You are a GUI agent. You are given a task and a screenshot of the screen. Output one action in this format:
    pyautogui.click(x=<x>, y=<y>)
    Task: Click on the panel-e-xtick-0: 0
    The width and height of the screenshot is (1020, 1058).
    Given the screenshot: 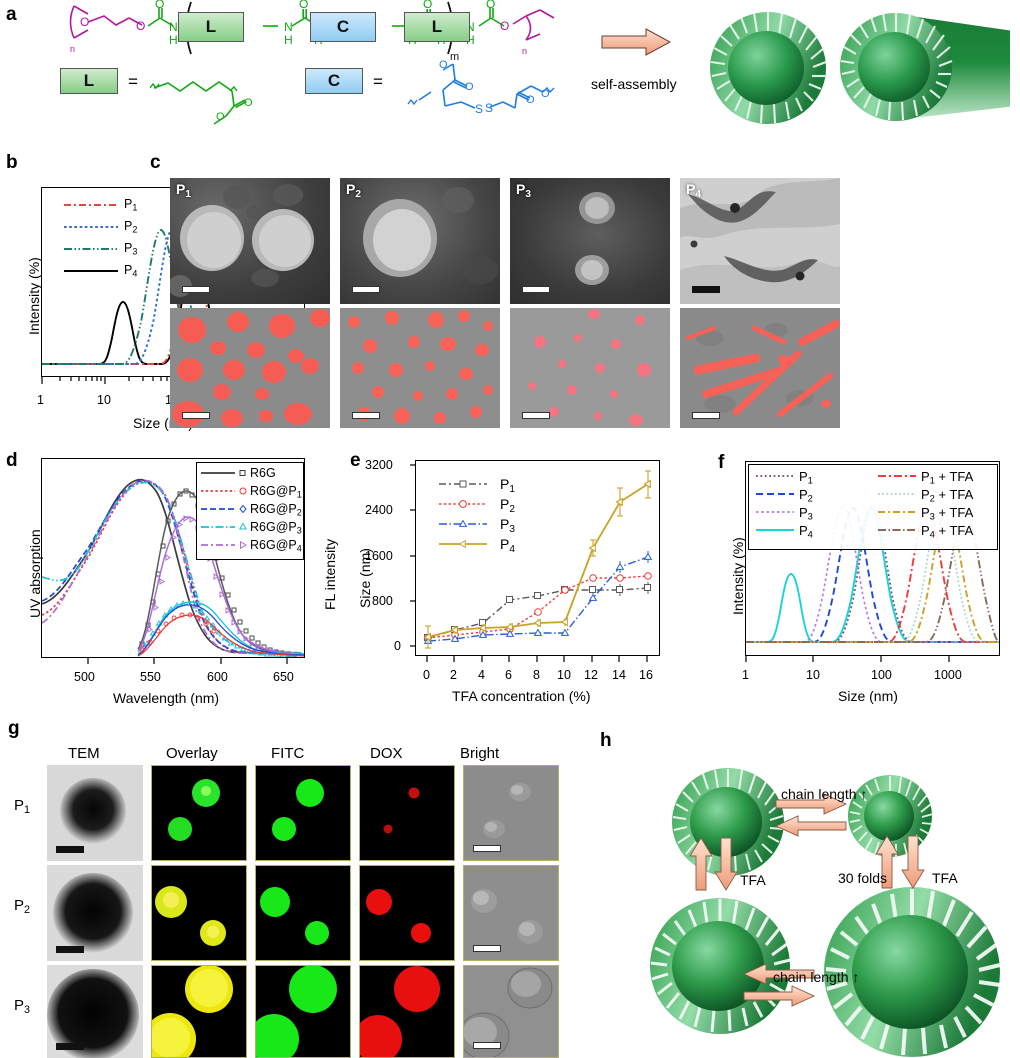 What is the action you would take?
    pyautogui.click(x=426, y=675)
    